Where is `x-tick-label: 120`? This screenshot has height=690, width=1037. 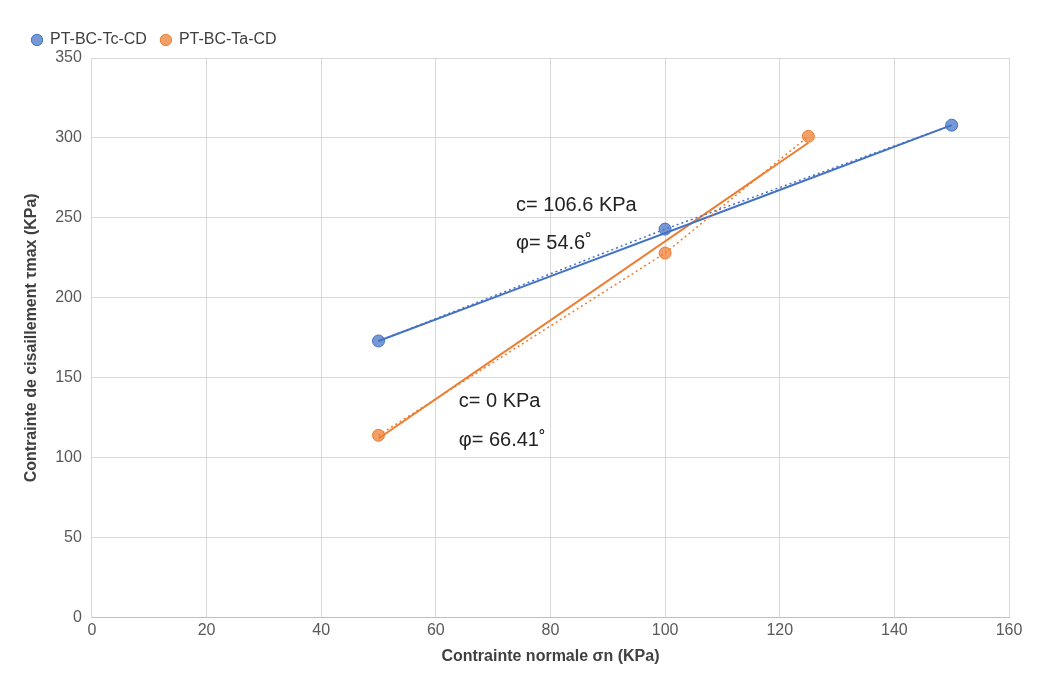
x-tick-label: 120 is located at coordinates (780, 629).